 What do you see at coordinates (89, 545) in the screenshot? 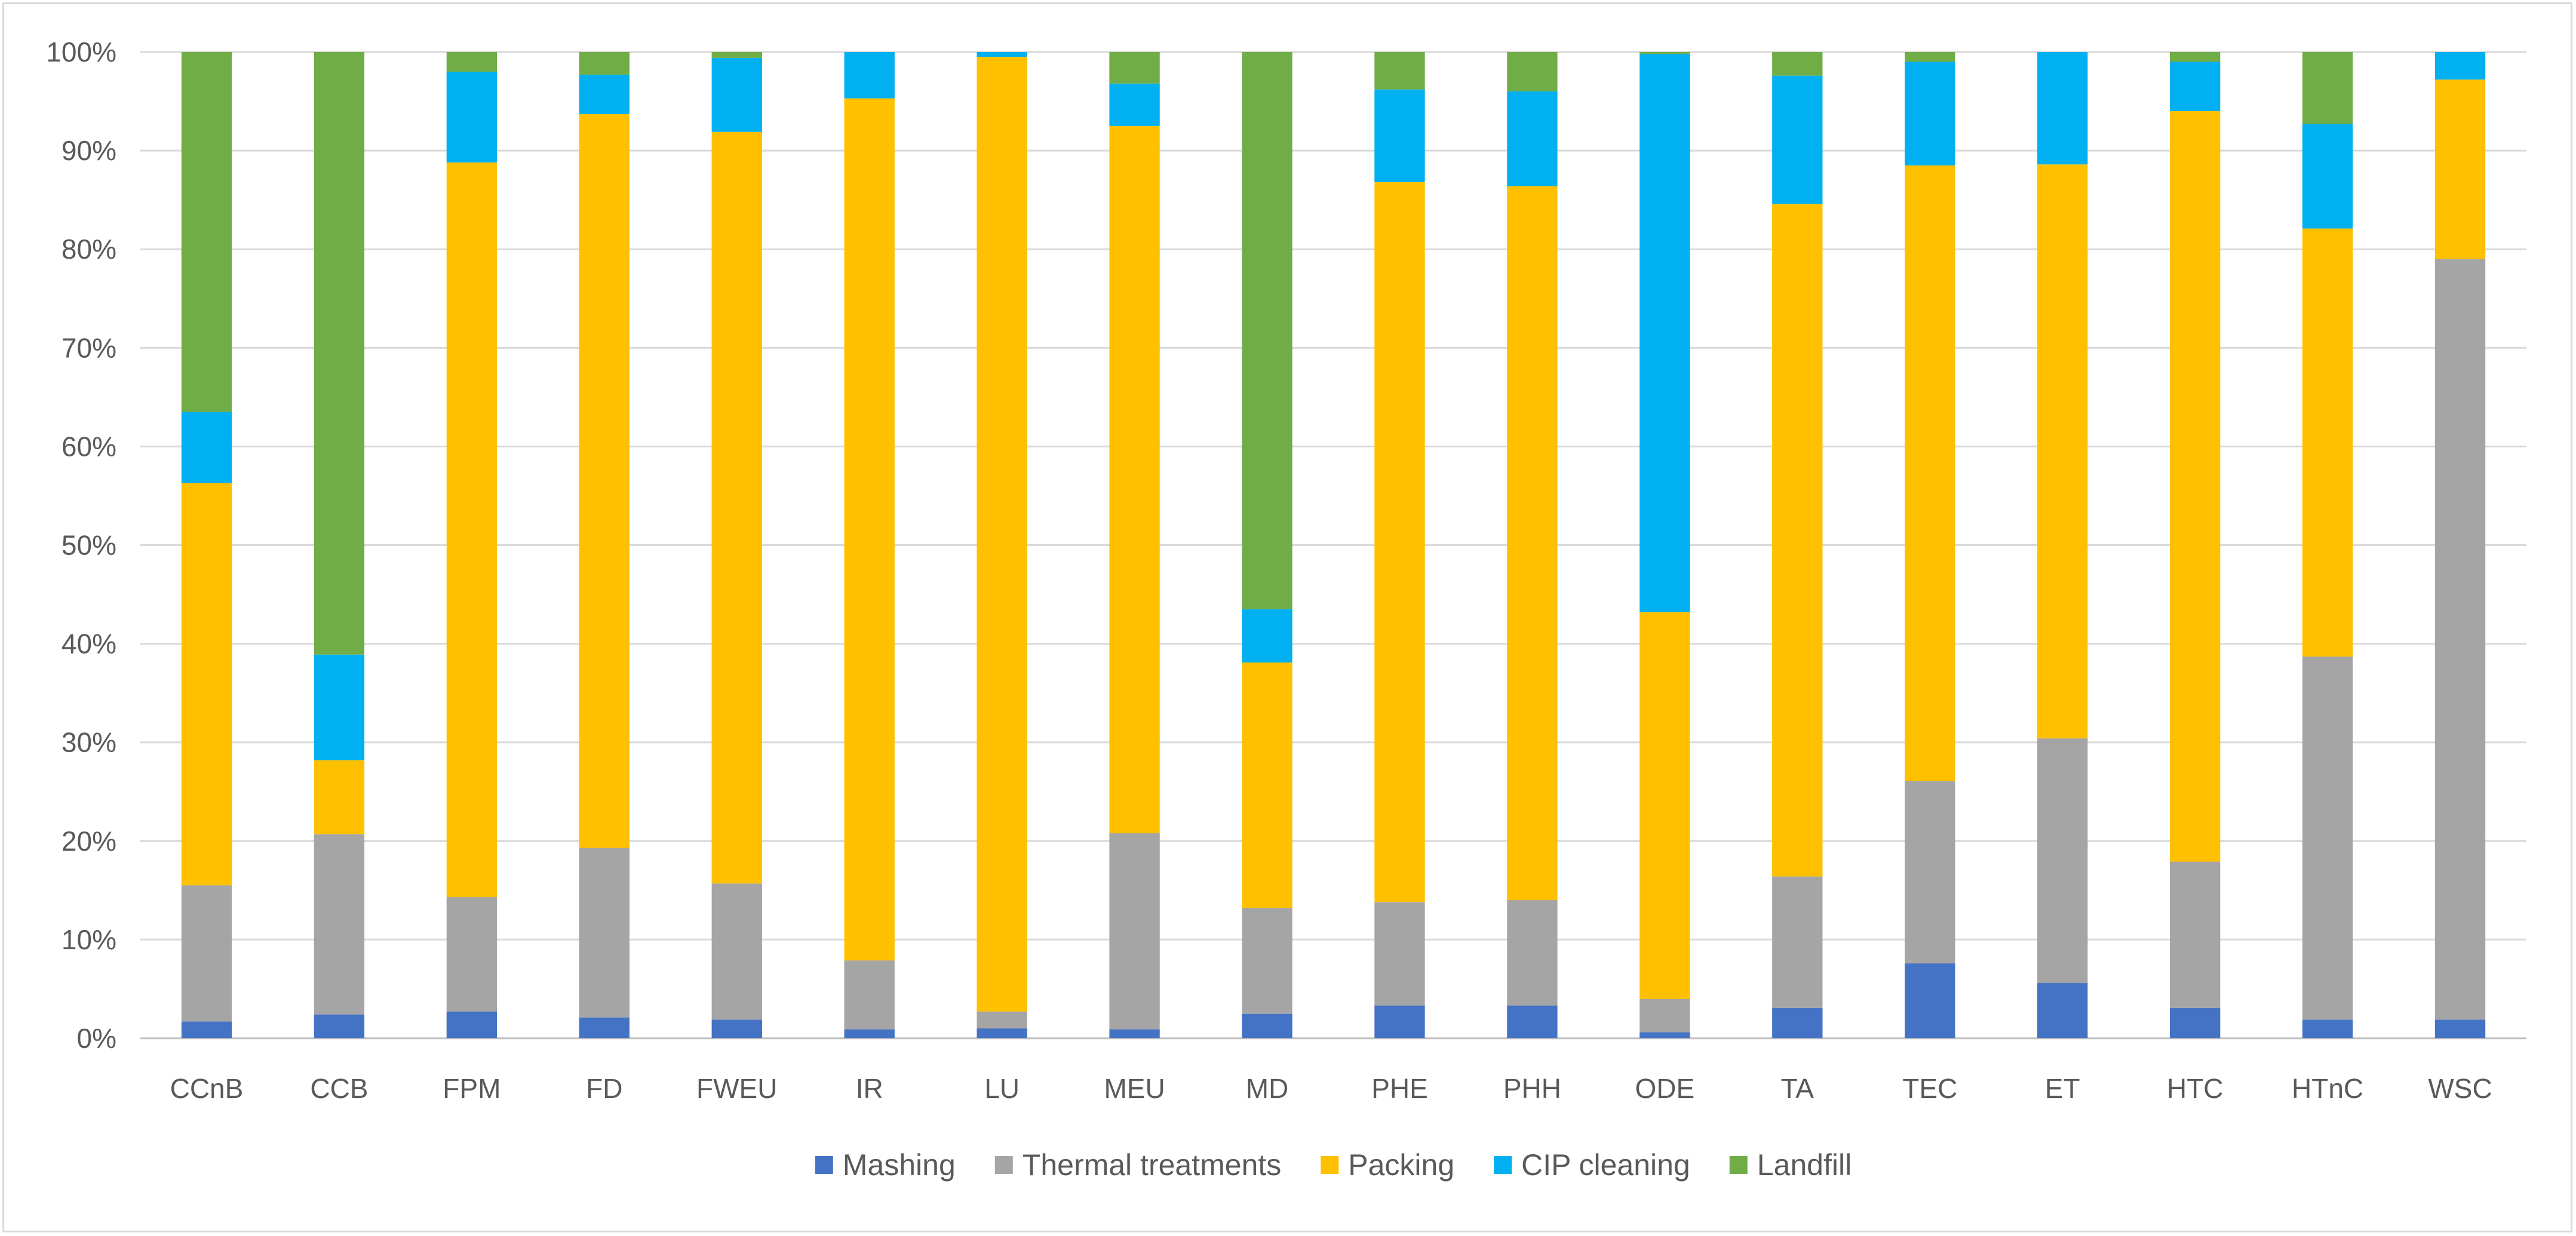
I see `y-tick-label: 50%` at bounding box center [89, 545].